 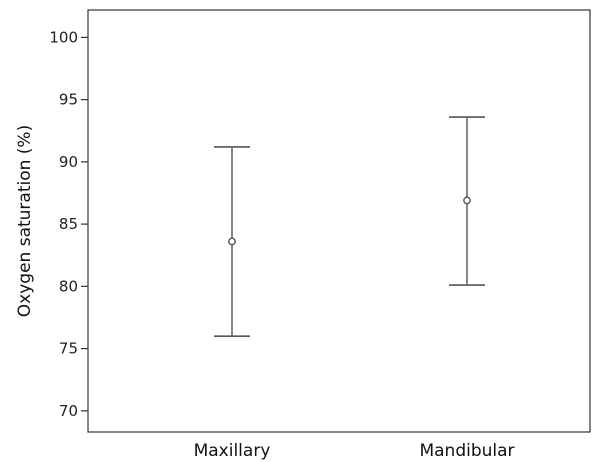 I want to click on x-category-label: Maxillary, so click(x=232, y=451).